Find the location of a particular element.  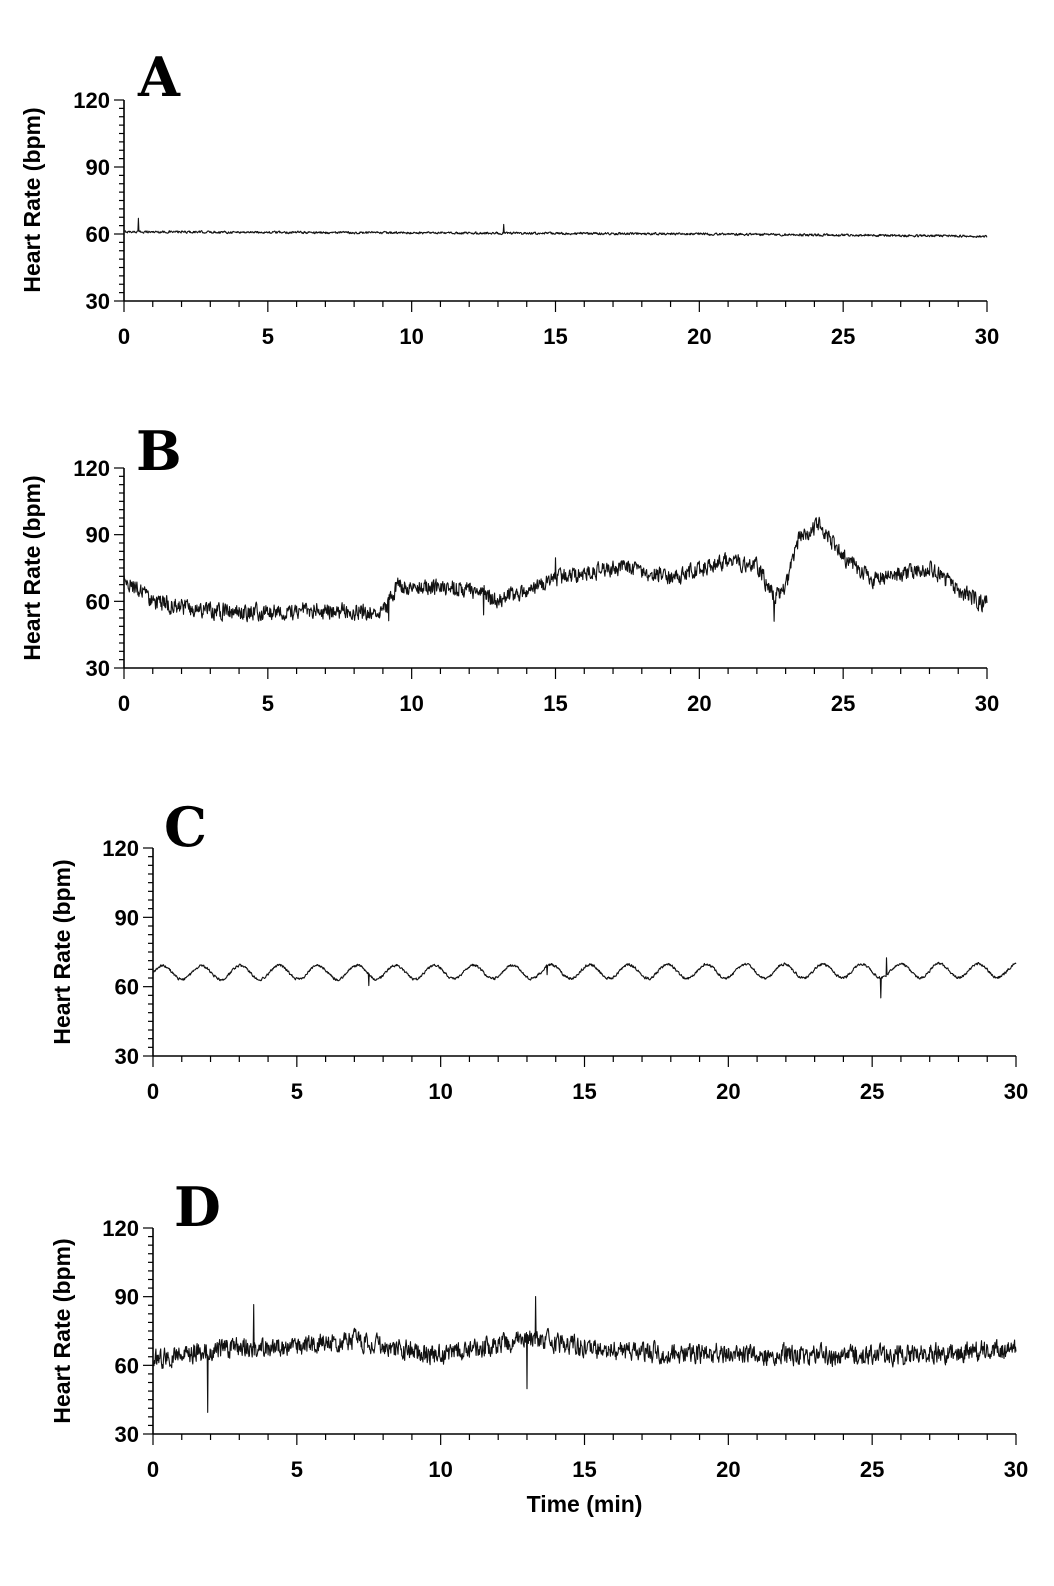

panel-letter: A is located at coordinates (159, 77).